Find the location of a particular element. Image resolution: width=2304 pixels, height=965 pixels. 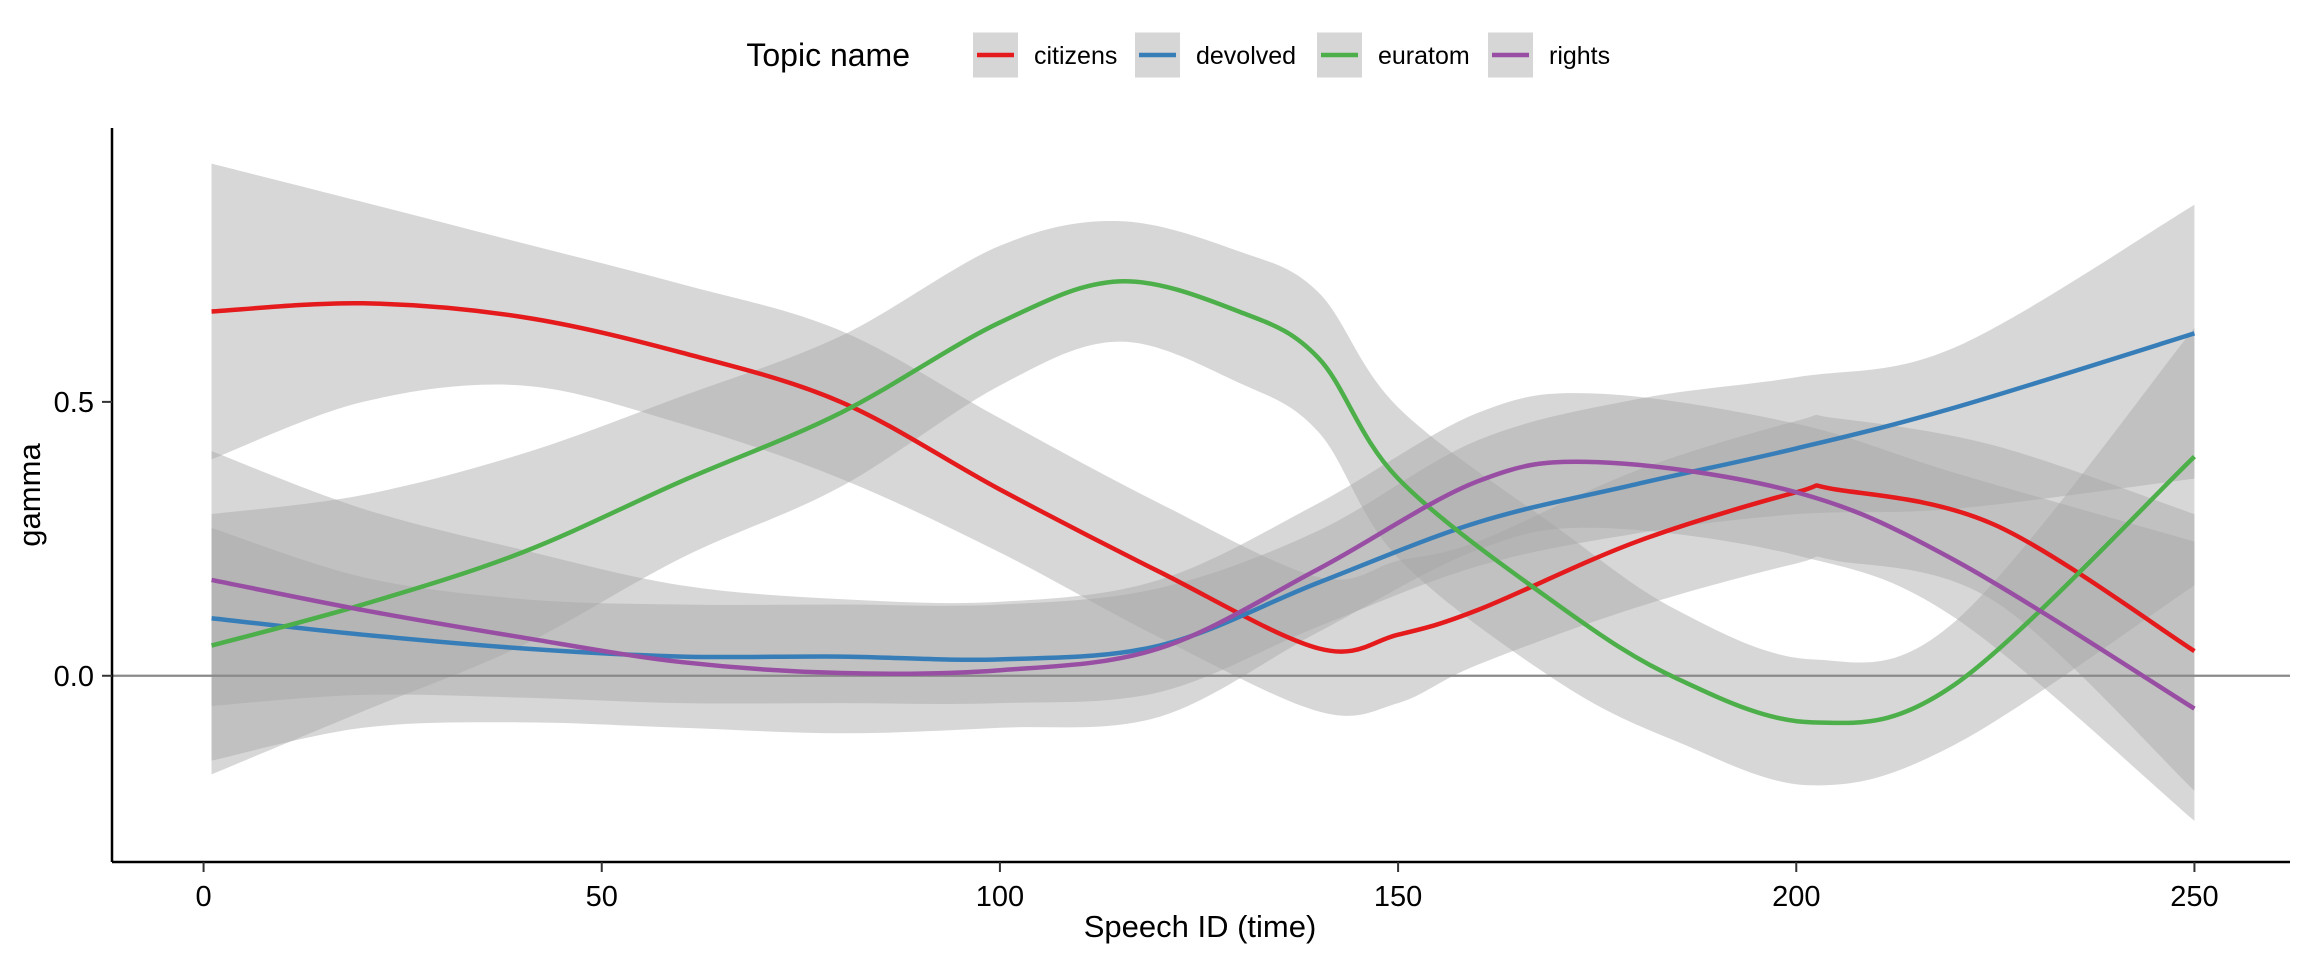

legend-label-devolved: devolved is located at coordinates (1246, 56).